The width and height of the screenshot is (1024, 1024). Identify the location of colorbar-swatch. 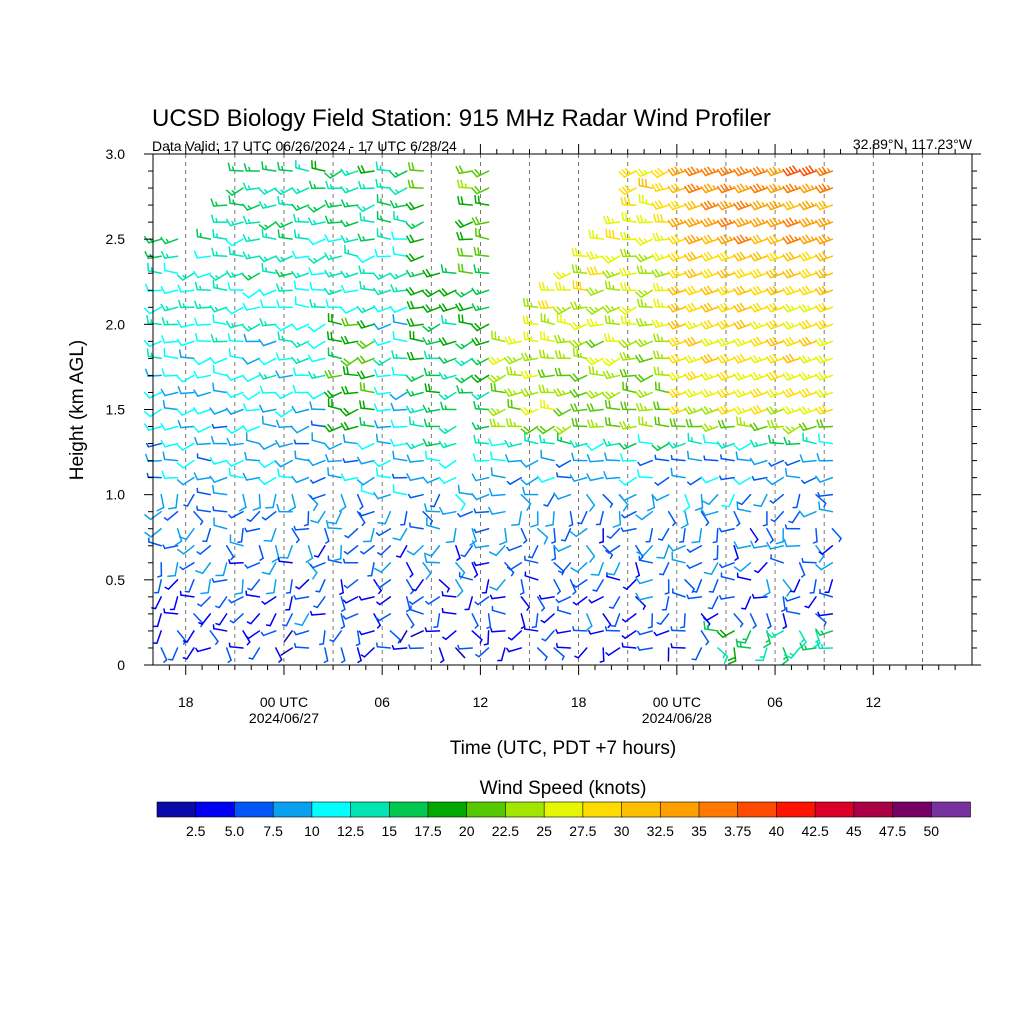
(408, 809).